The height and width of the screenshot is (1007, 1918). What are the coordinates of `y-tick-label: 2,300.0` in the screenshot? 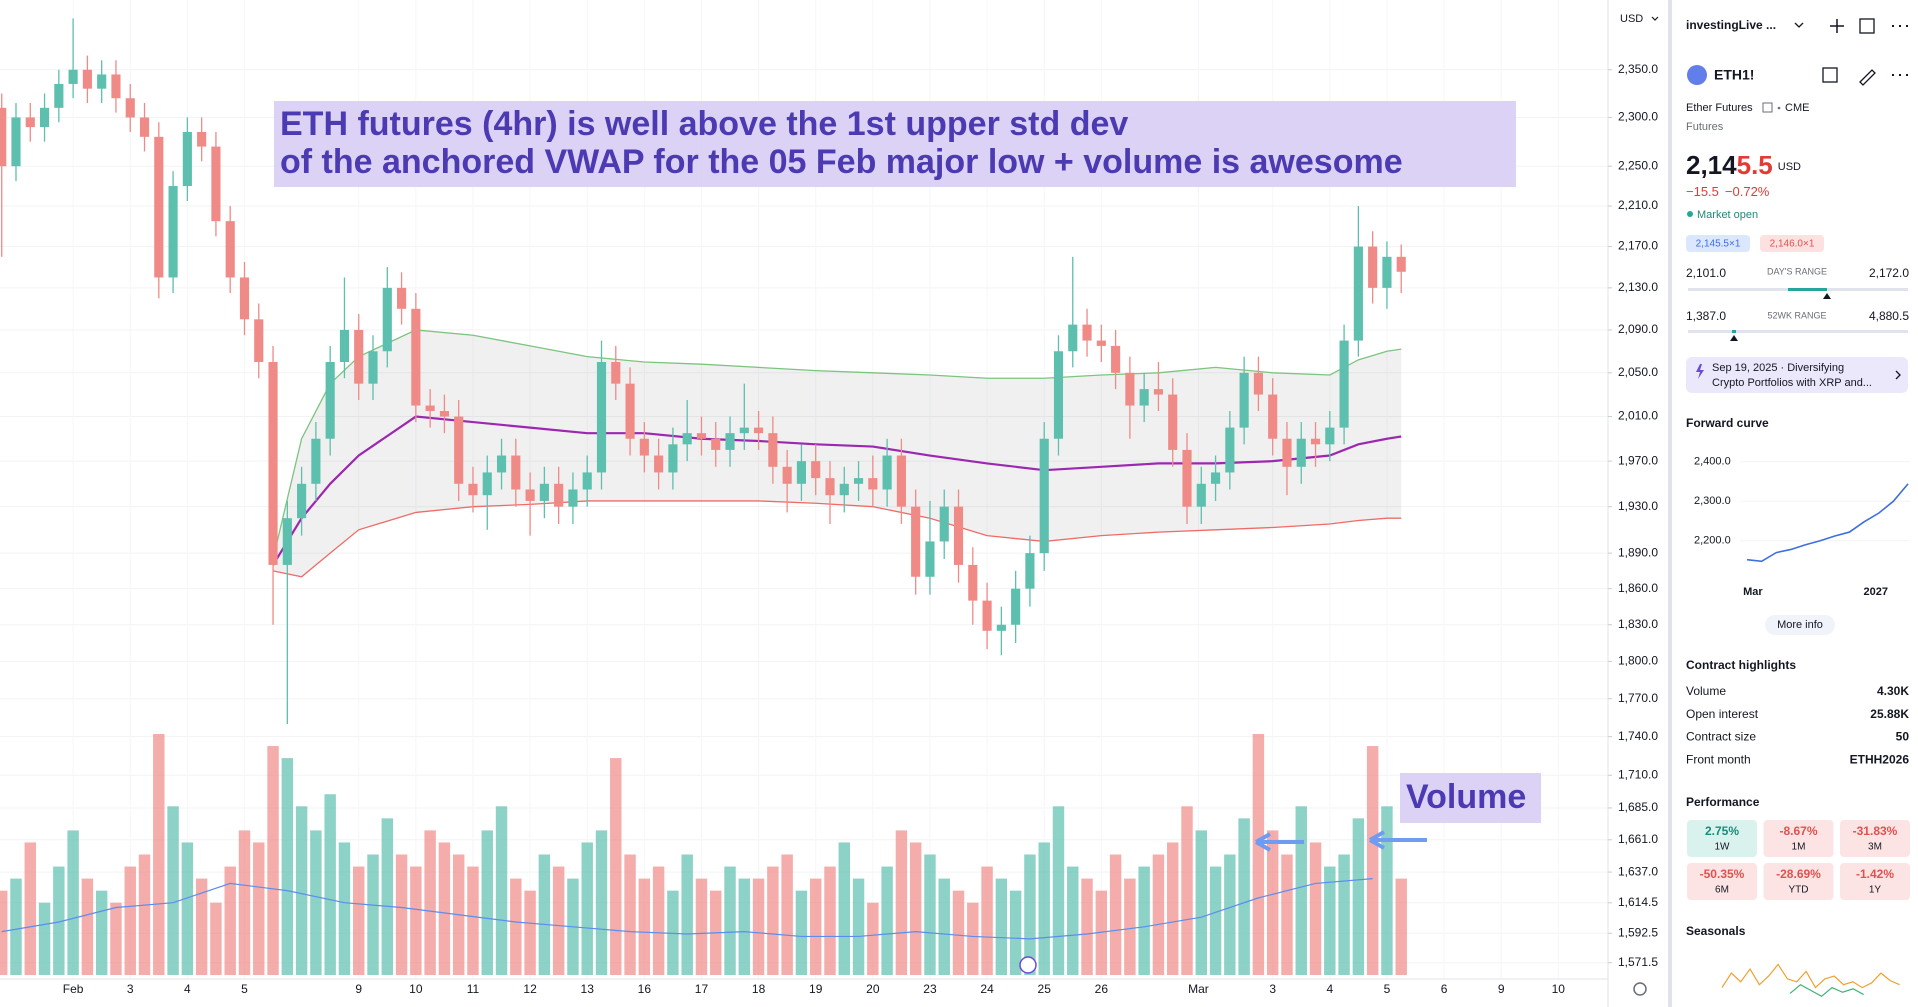 It's located at (1712, 501).